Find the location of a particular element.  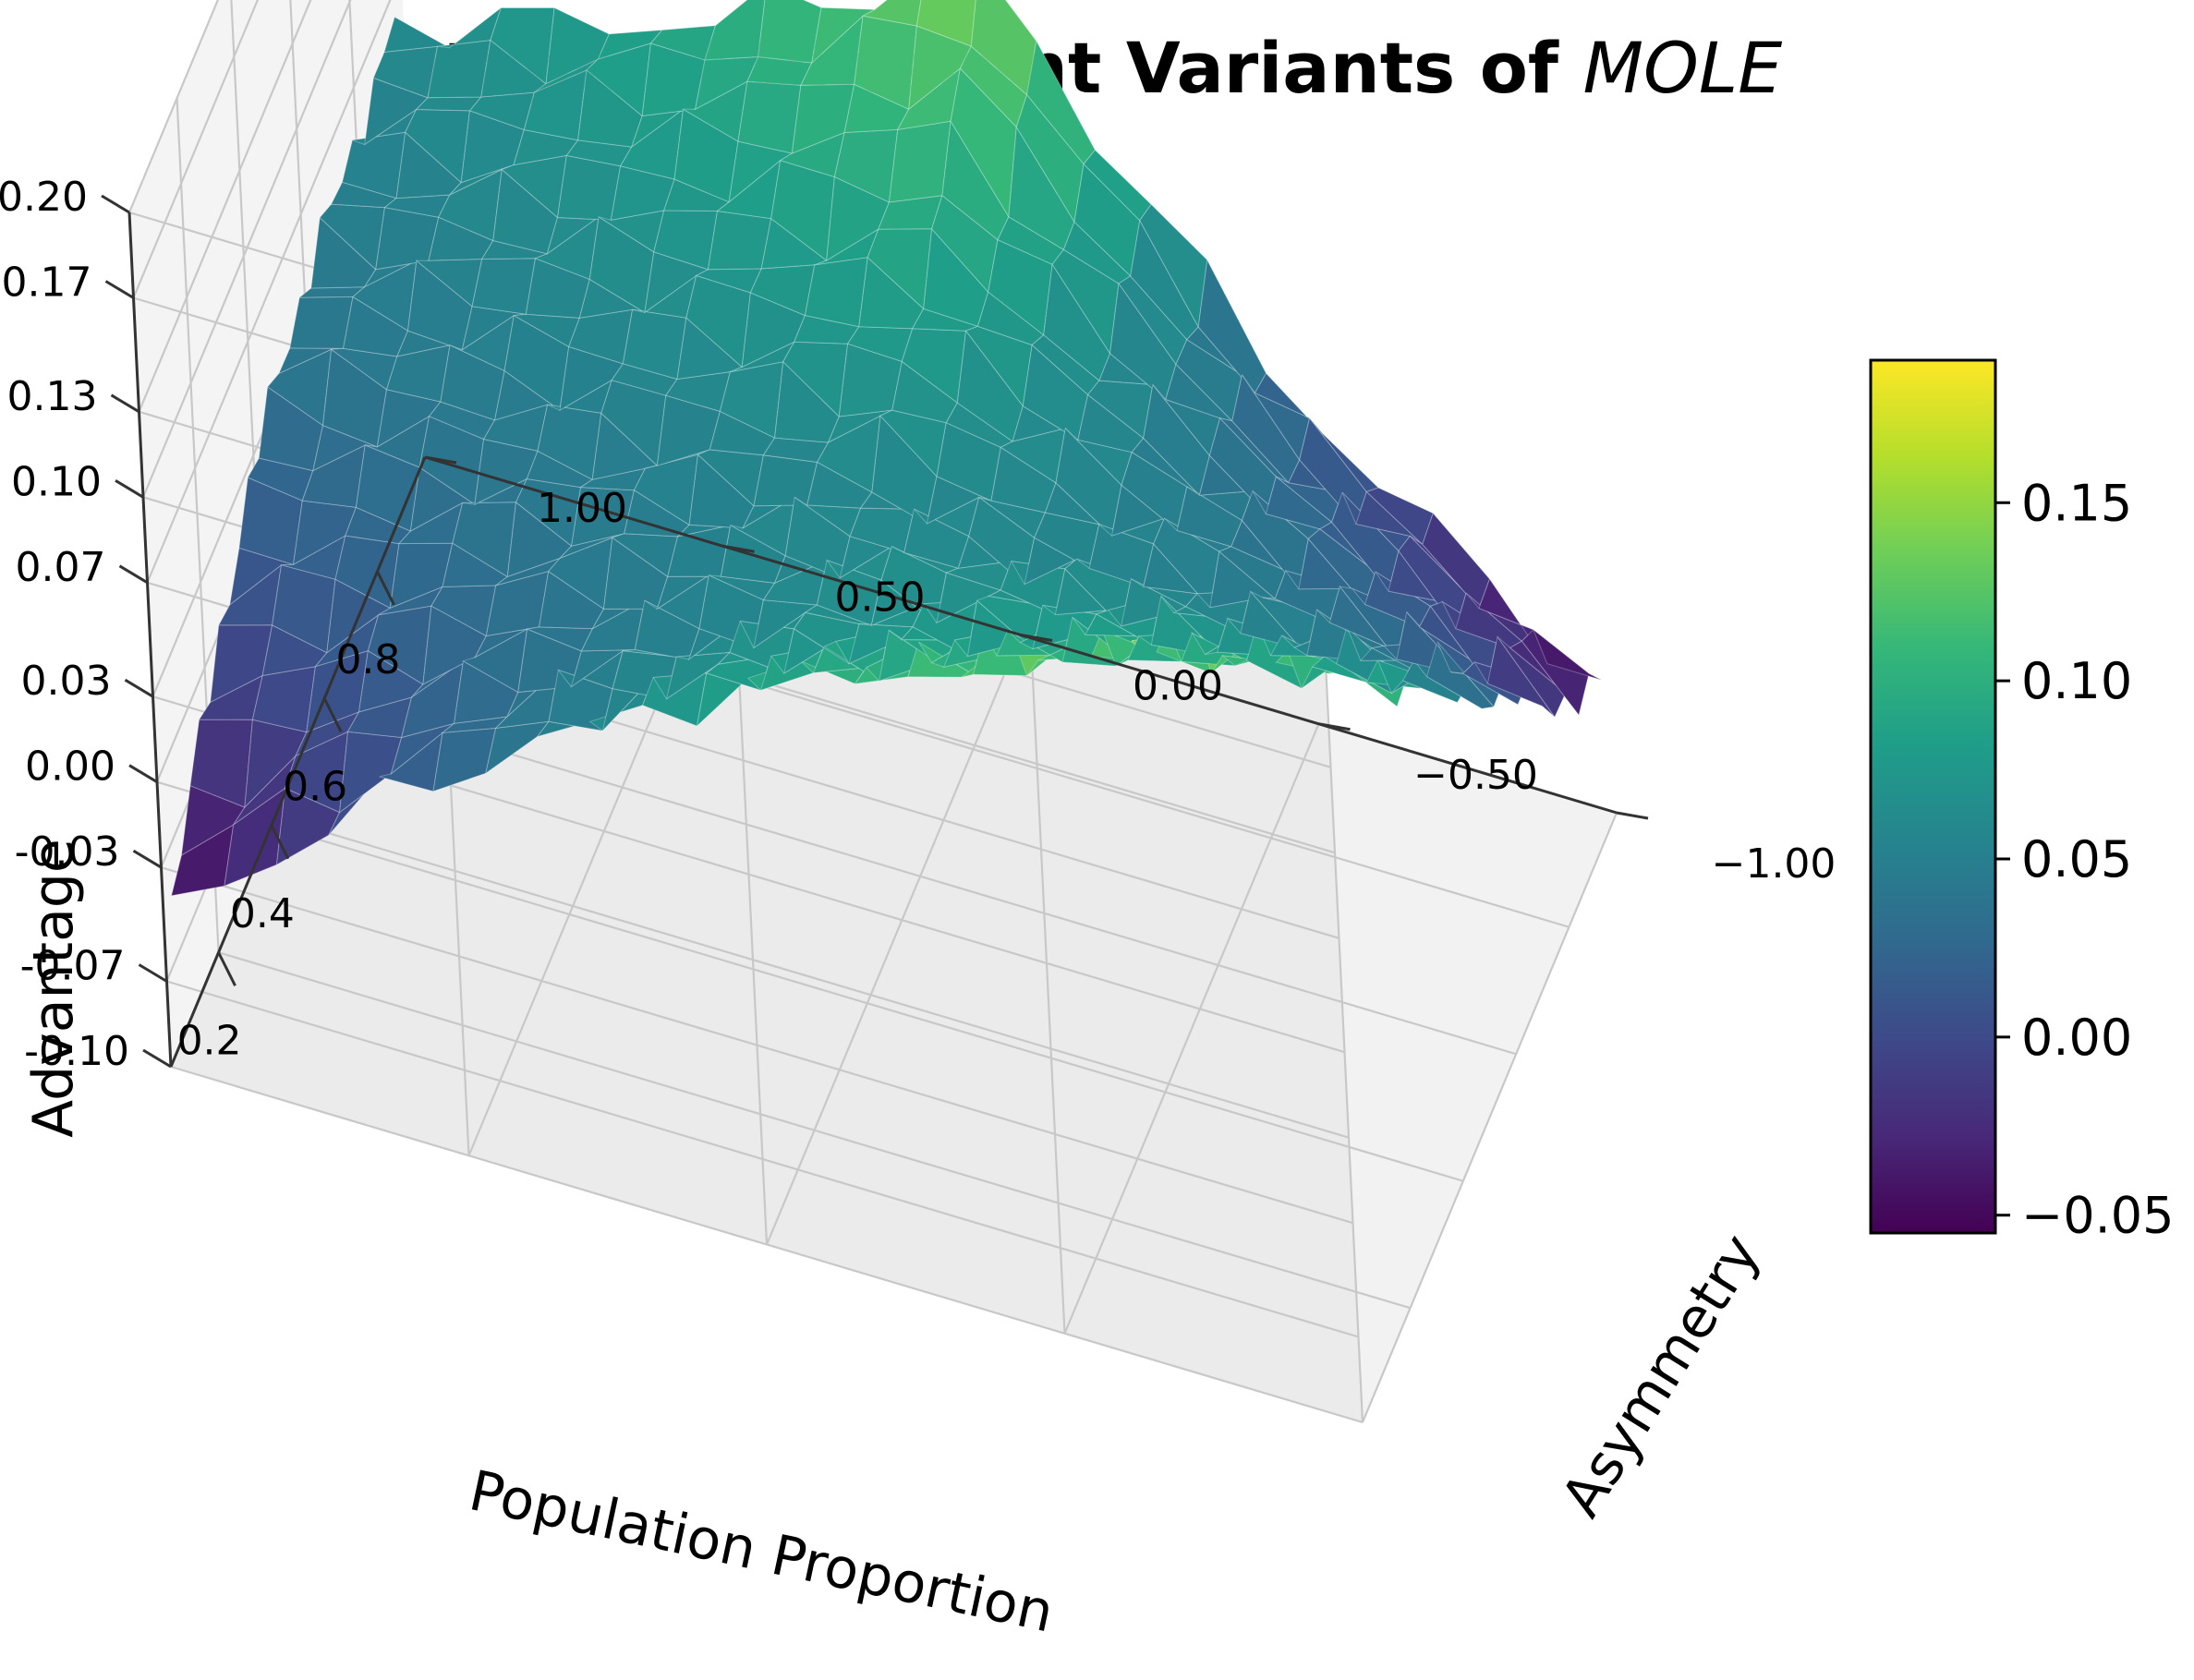

z-tick-label: 0.13 is located at coordinates (52, 396).